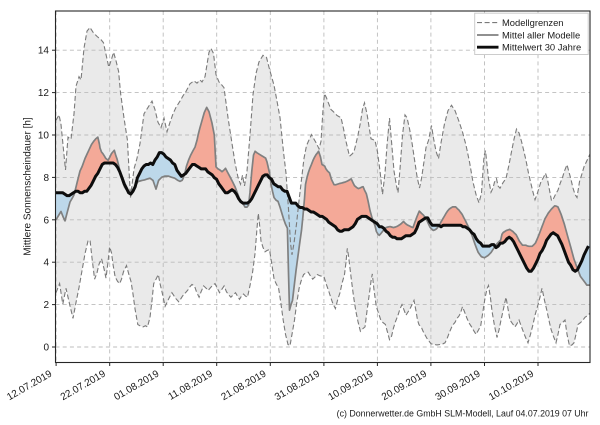 The image size is (600, 425). What do you see at coordinates (46, 305) in the screenshot?
I see `svg-text: 2` at bounding box center [46, 305].